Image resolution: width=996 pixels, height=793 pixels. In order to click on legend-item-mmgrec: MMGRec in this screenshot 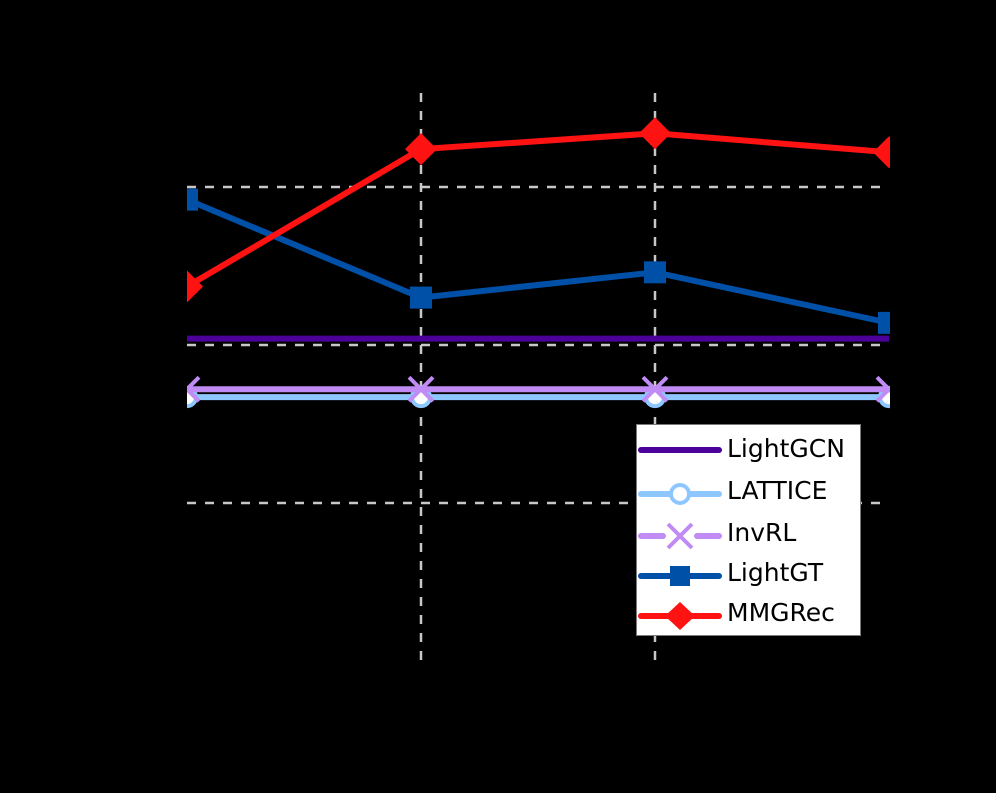, I will do `click(748, 613)`.